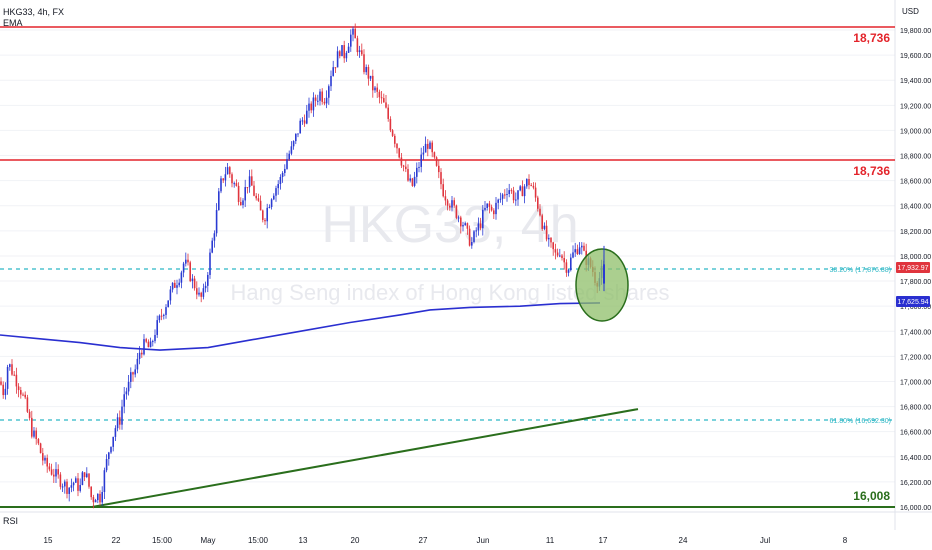 The image size is (932, 550). Describe the element at coordinates (11, 521) in the screenshot. I see `rsi-pane-label: RSI` at that location.